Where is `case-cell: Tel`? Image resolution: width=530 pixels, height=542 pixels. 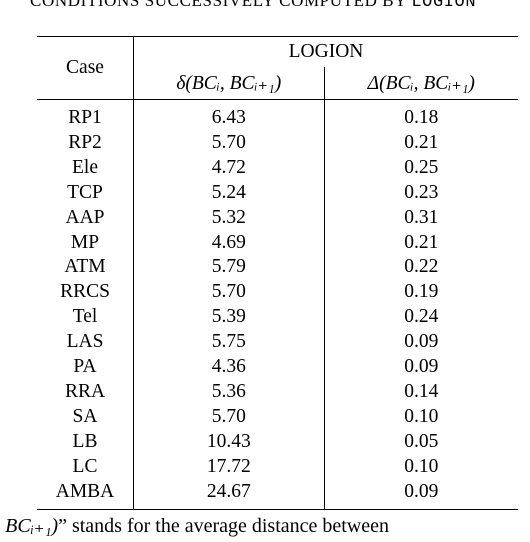 case-cell: Tel is located at coordinates (85, 318).